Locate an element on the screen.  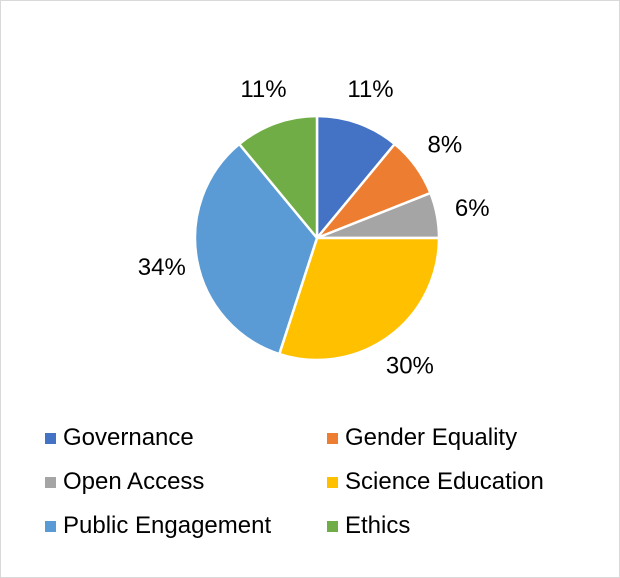
legend-swatch-science-education is located at coordinates (332, 482).